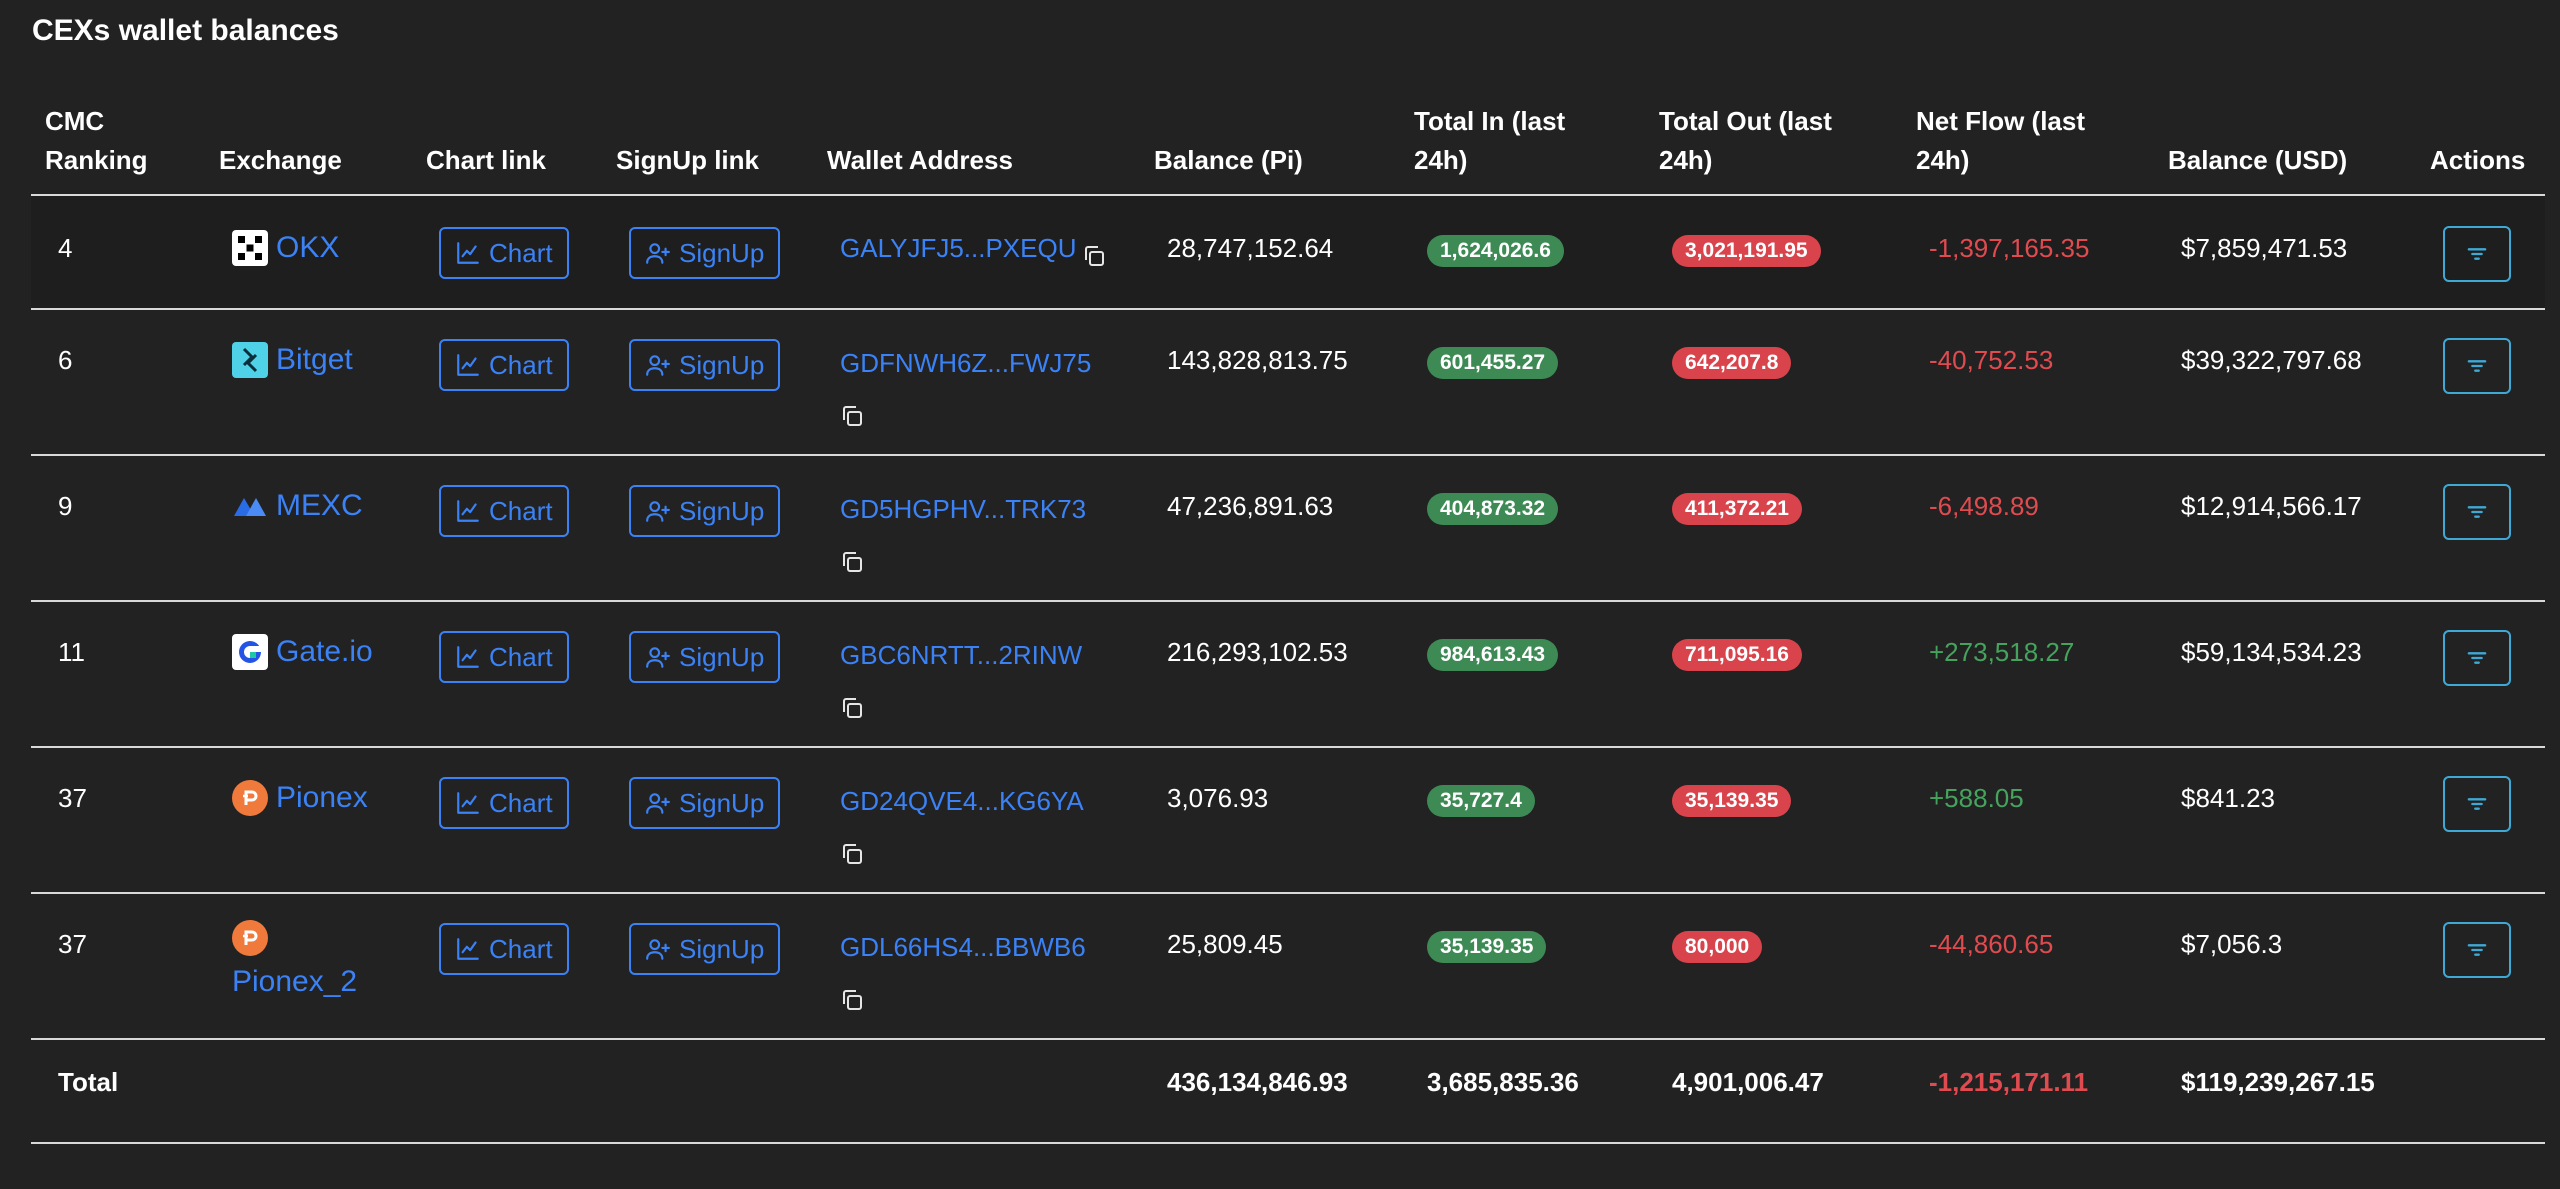  Describe the element at coordinates (962, 801) in the screenshot. I see `wallet-address-link: GD24QVE4...KG6YA` at that location.